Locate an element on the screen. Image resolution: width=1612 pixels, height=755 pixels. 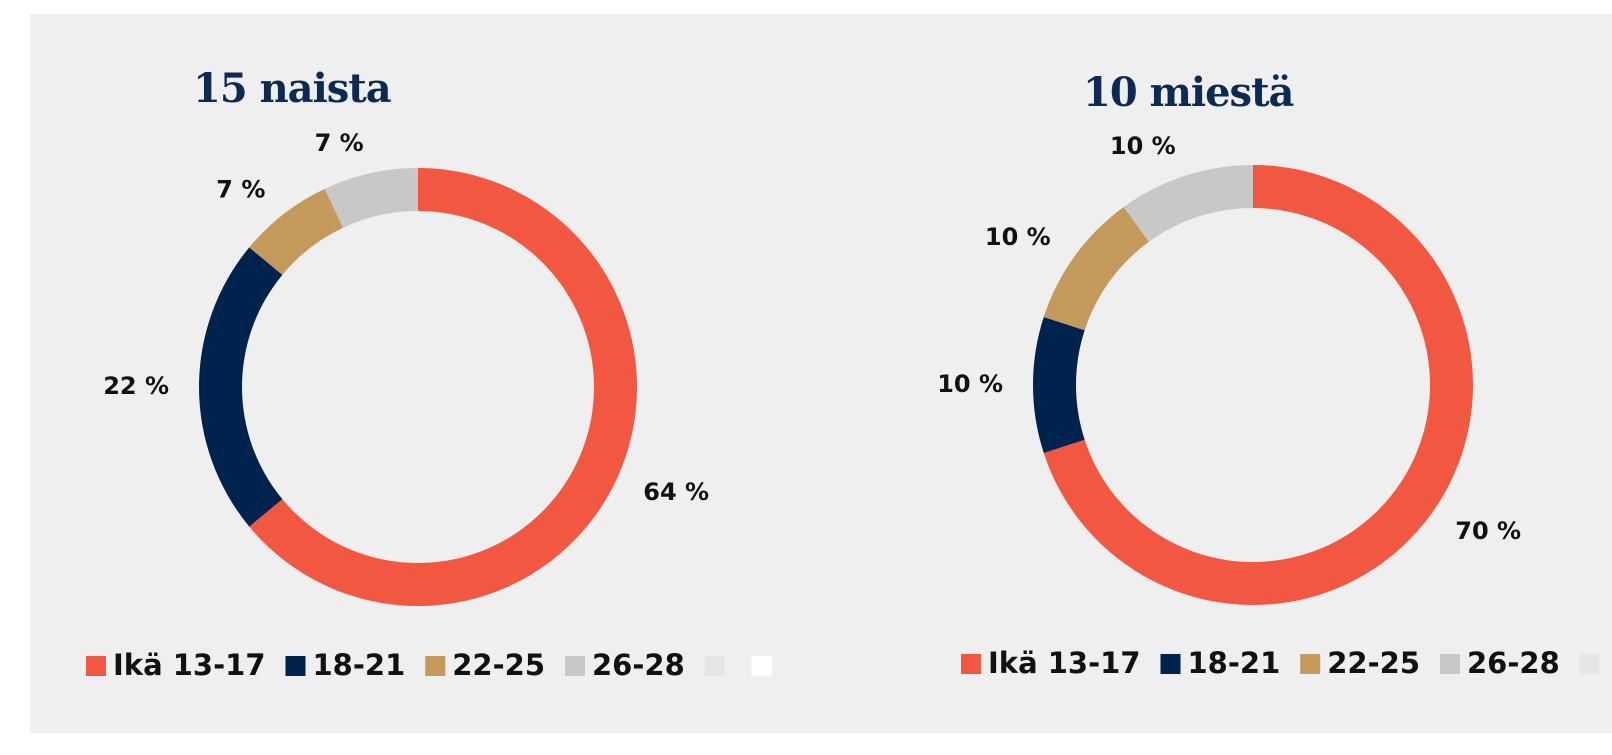
chart-title: 10 miestä is located at coordinates (1188, 92).